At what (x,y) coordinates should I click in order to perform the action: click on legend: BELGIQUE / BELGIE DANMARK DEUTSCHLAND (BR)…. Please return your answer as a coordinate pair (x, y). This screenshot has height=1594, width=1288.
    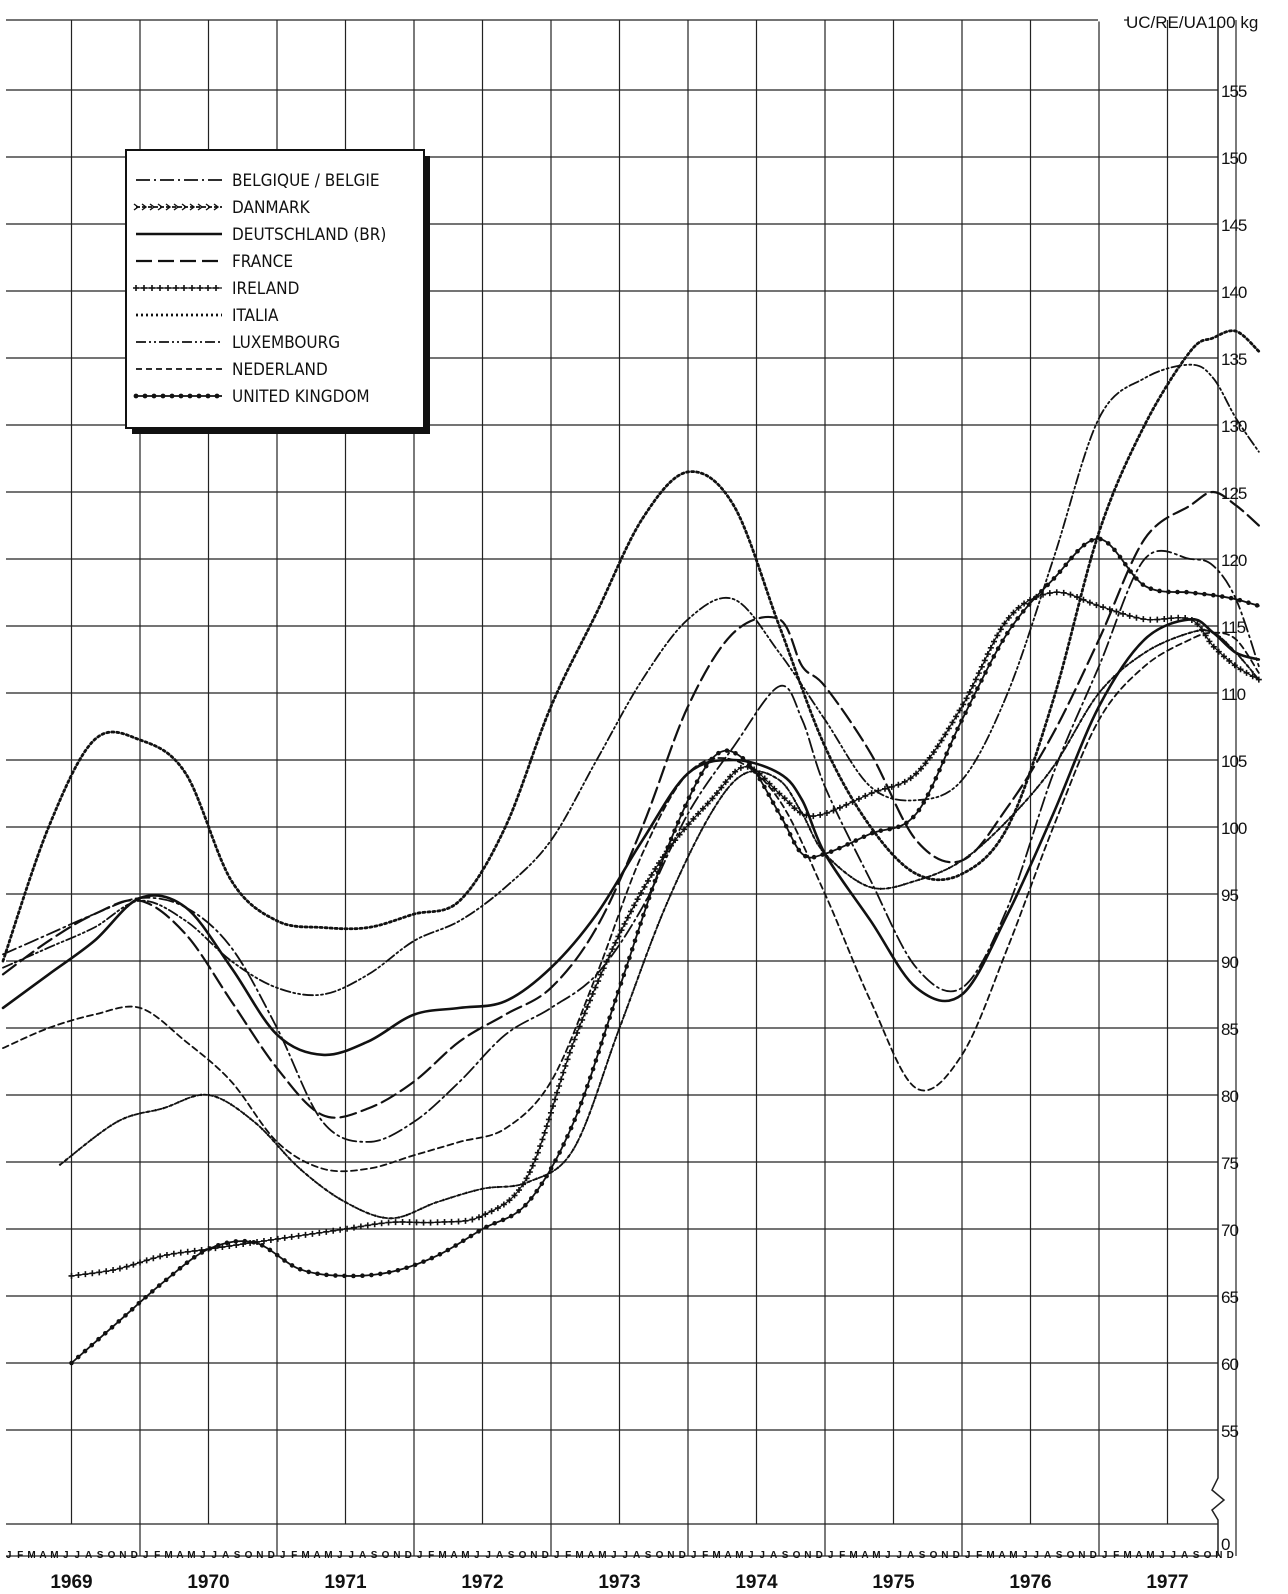
    Looking at the image, I should click on (277, 291).